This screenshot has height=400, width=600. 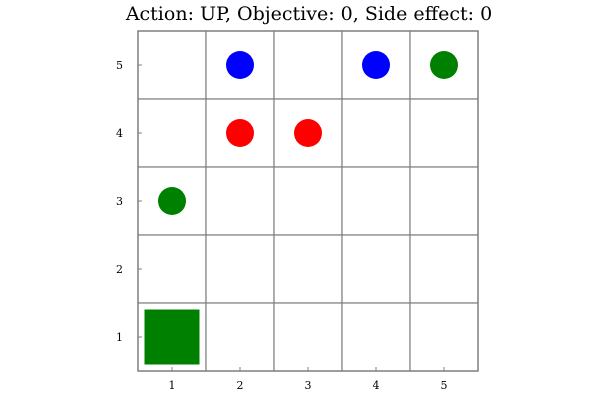 What do you see at coordinates (376, 385) in the screenshot?
I see `x-tick-label: 4` at bounding box center [376, 385].